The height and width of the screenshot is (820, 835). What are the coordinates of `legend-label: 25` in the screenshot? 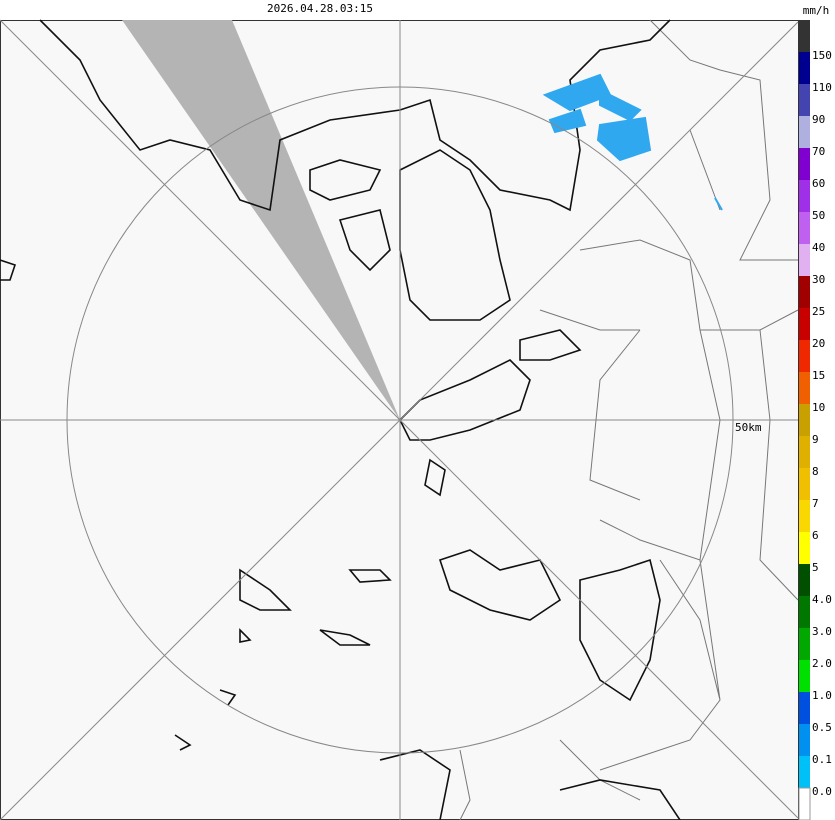 It's located at (818, 311).